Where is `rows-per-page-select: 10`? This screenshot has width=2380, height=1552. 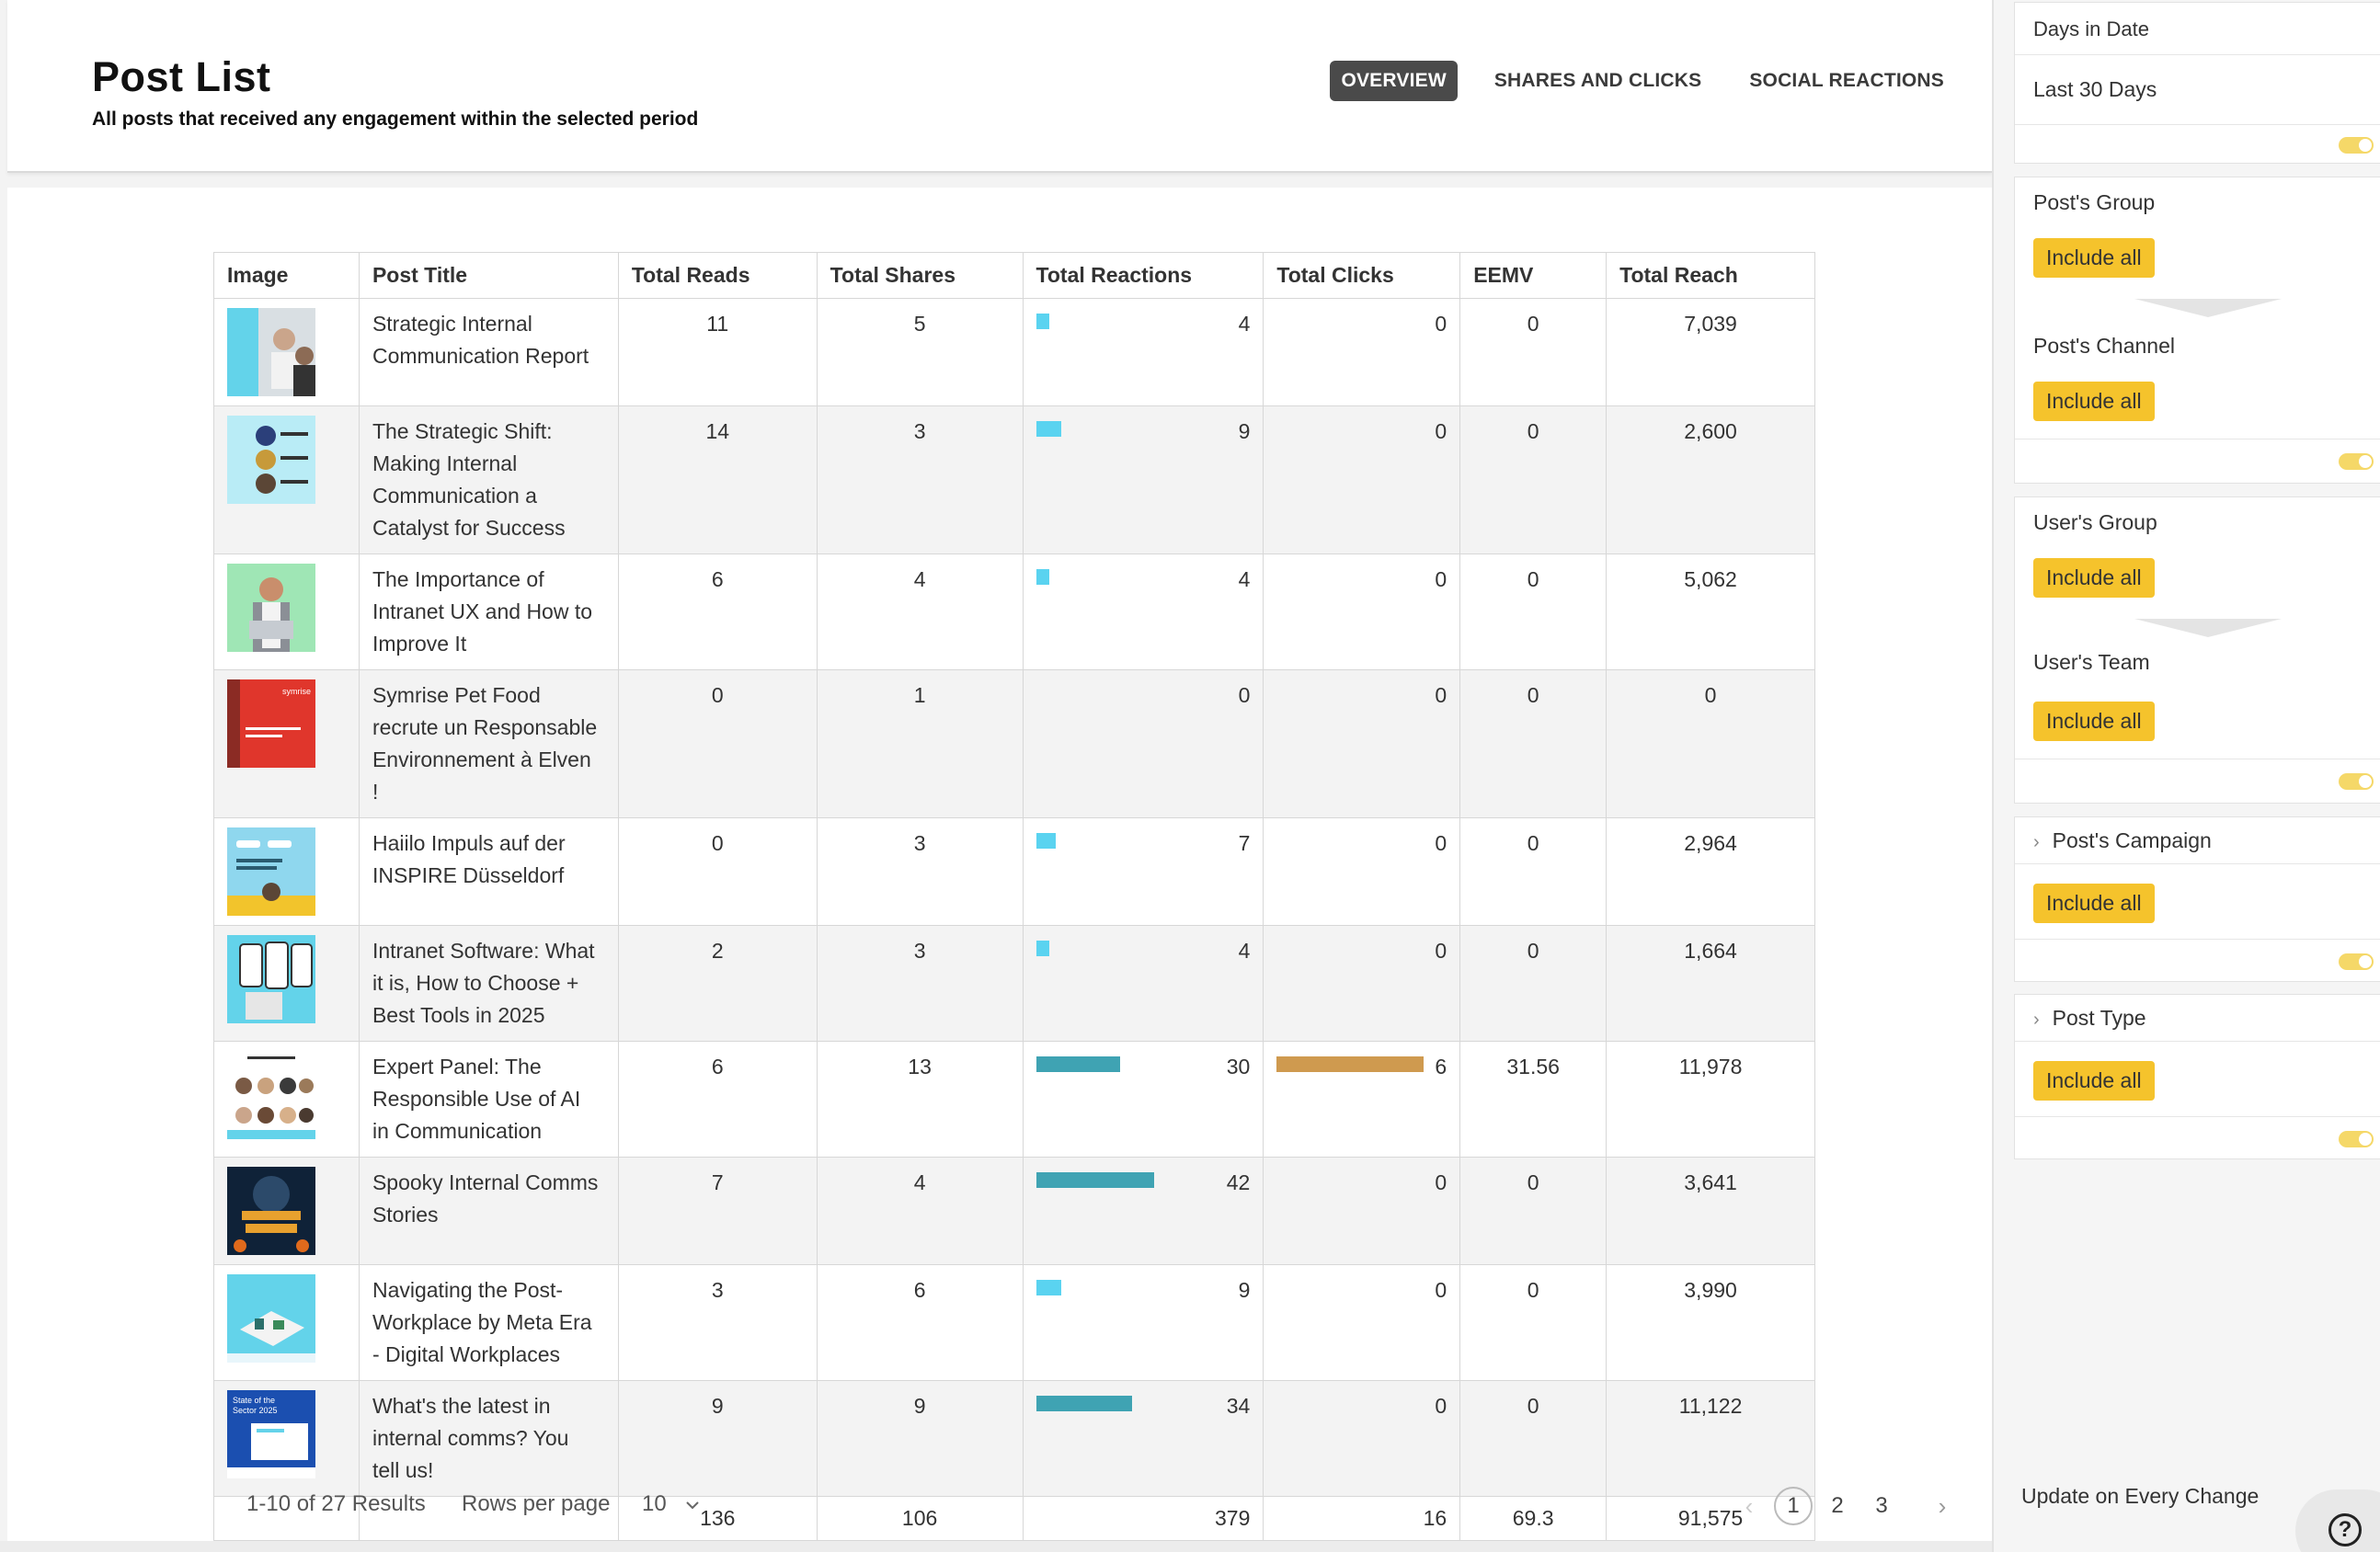
rows-per-page-select: 10 is located at coordinates (672, 1504).